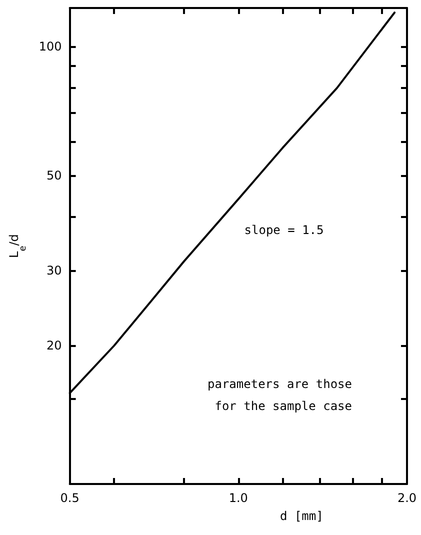 The height and width of the screenshot is (535, 421). I want to click on y-tick-label: 30, so click(54, 270).